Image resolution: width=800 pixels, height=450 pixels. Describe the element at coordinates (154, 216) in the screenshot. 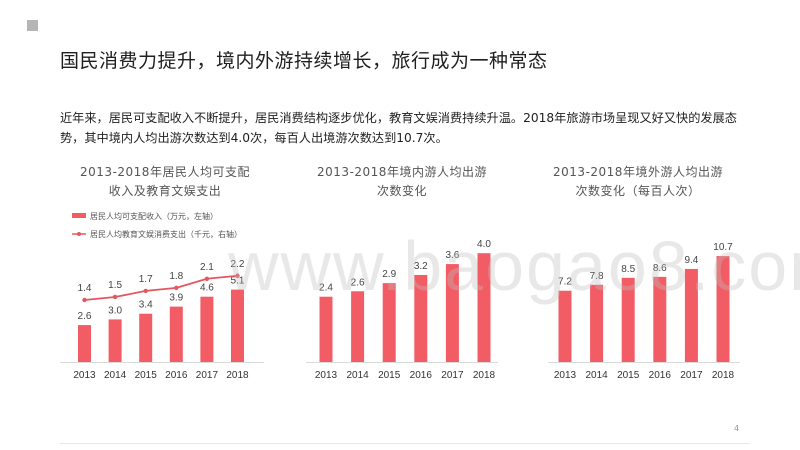

I see `legend-bar-label: 居民人均可支配收入（万元，左轴）` at that location.